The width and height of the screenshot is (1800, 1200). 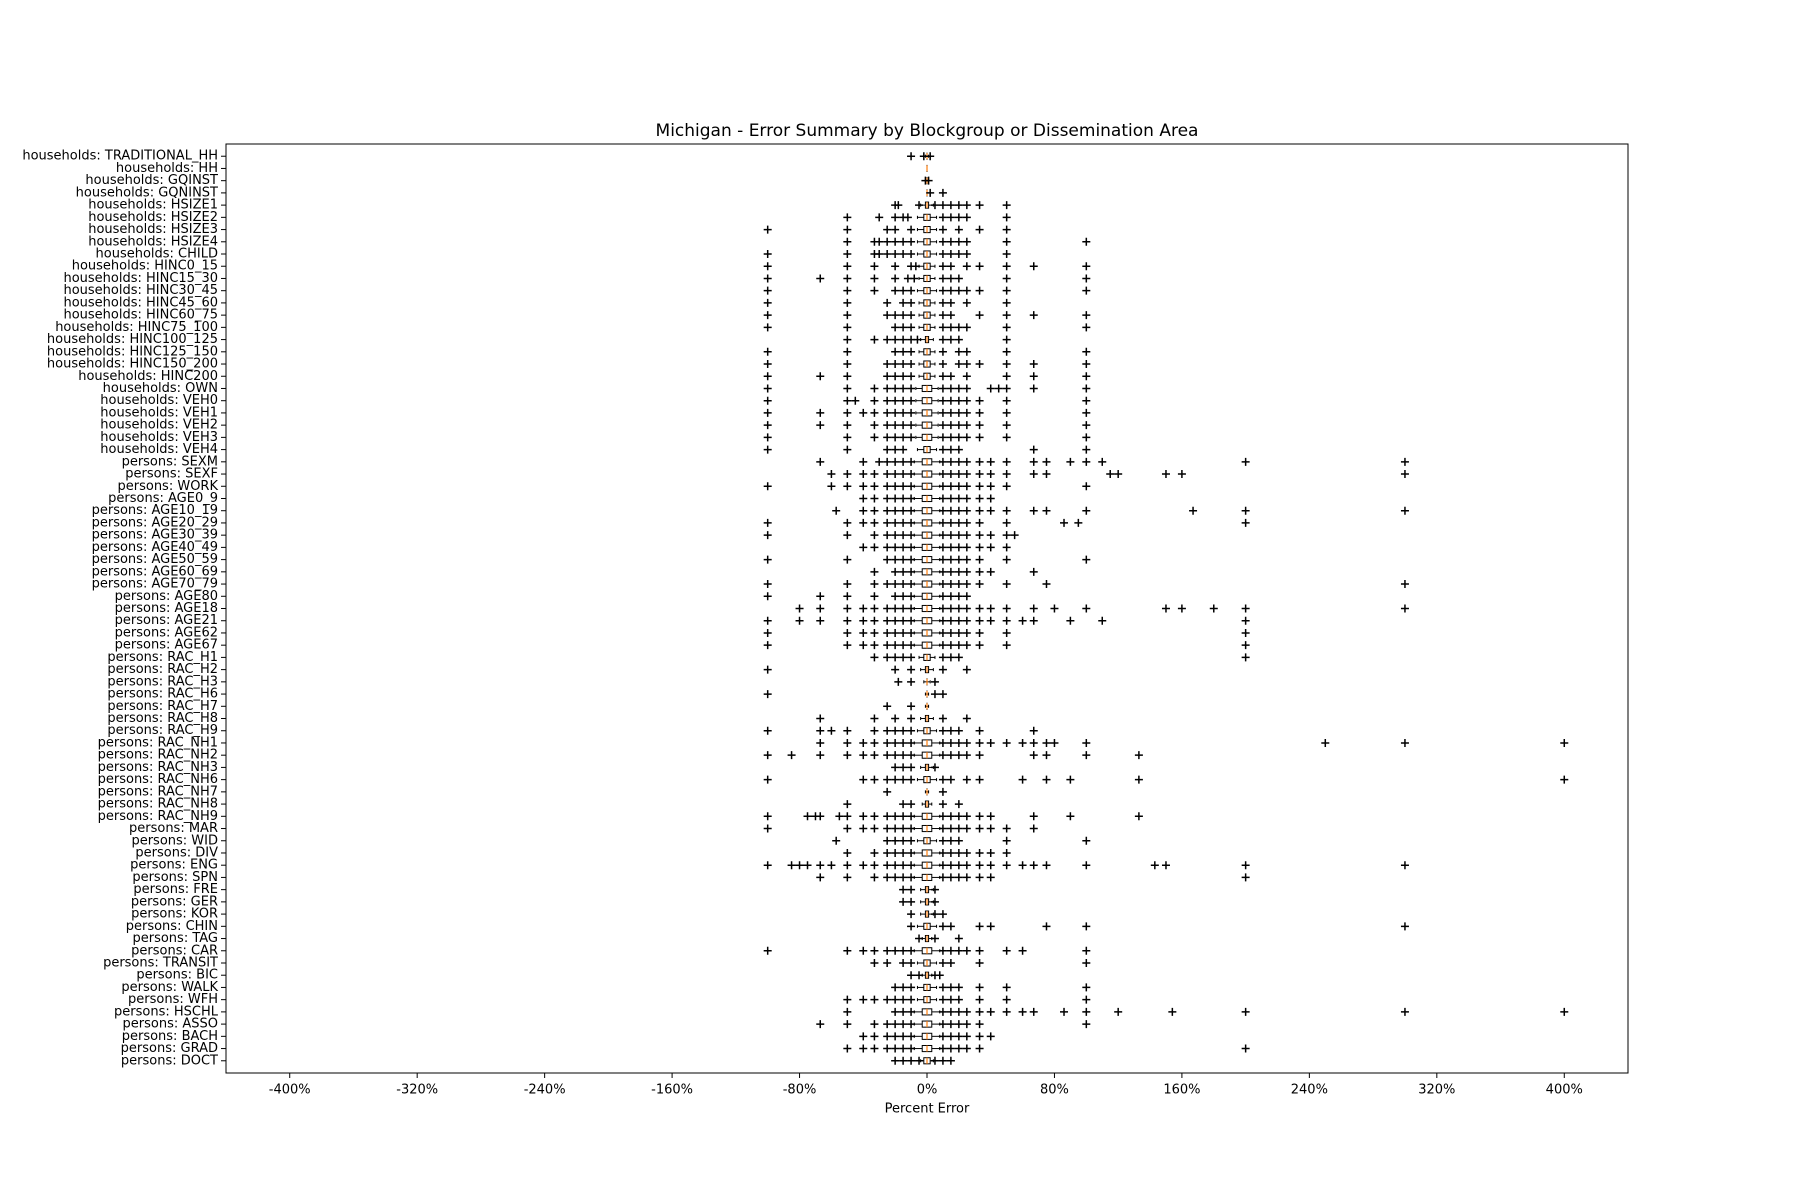 What do you see at coordinates (159, 449) in the screenshot?
I see `y-tick-label: households: VEH4` at bounding box center [159, 449].